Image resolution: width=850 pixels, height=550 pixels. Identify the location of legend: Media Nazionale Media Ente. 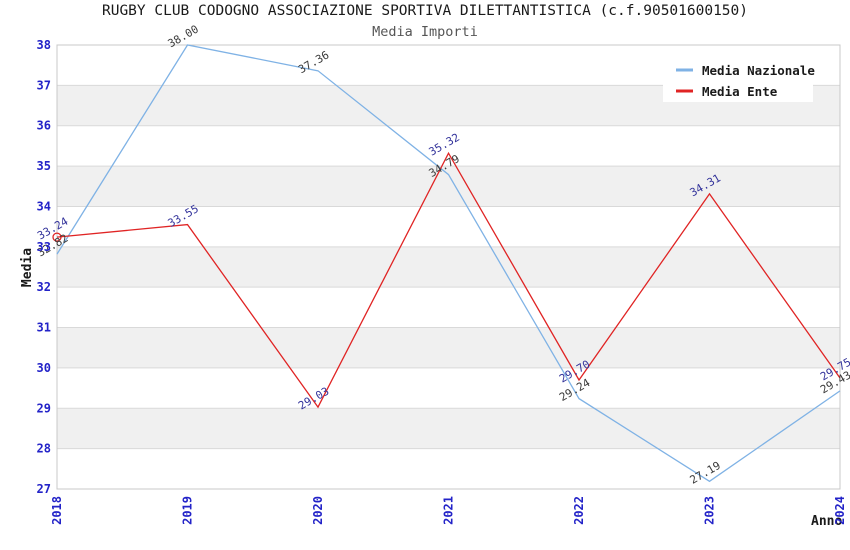
(739, 76).